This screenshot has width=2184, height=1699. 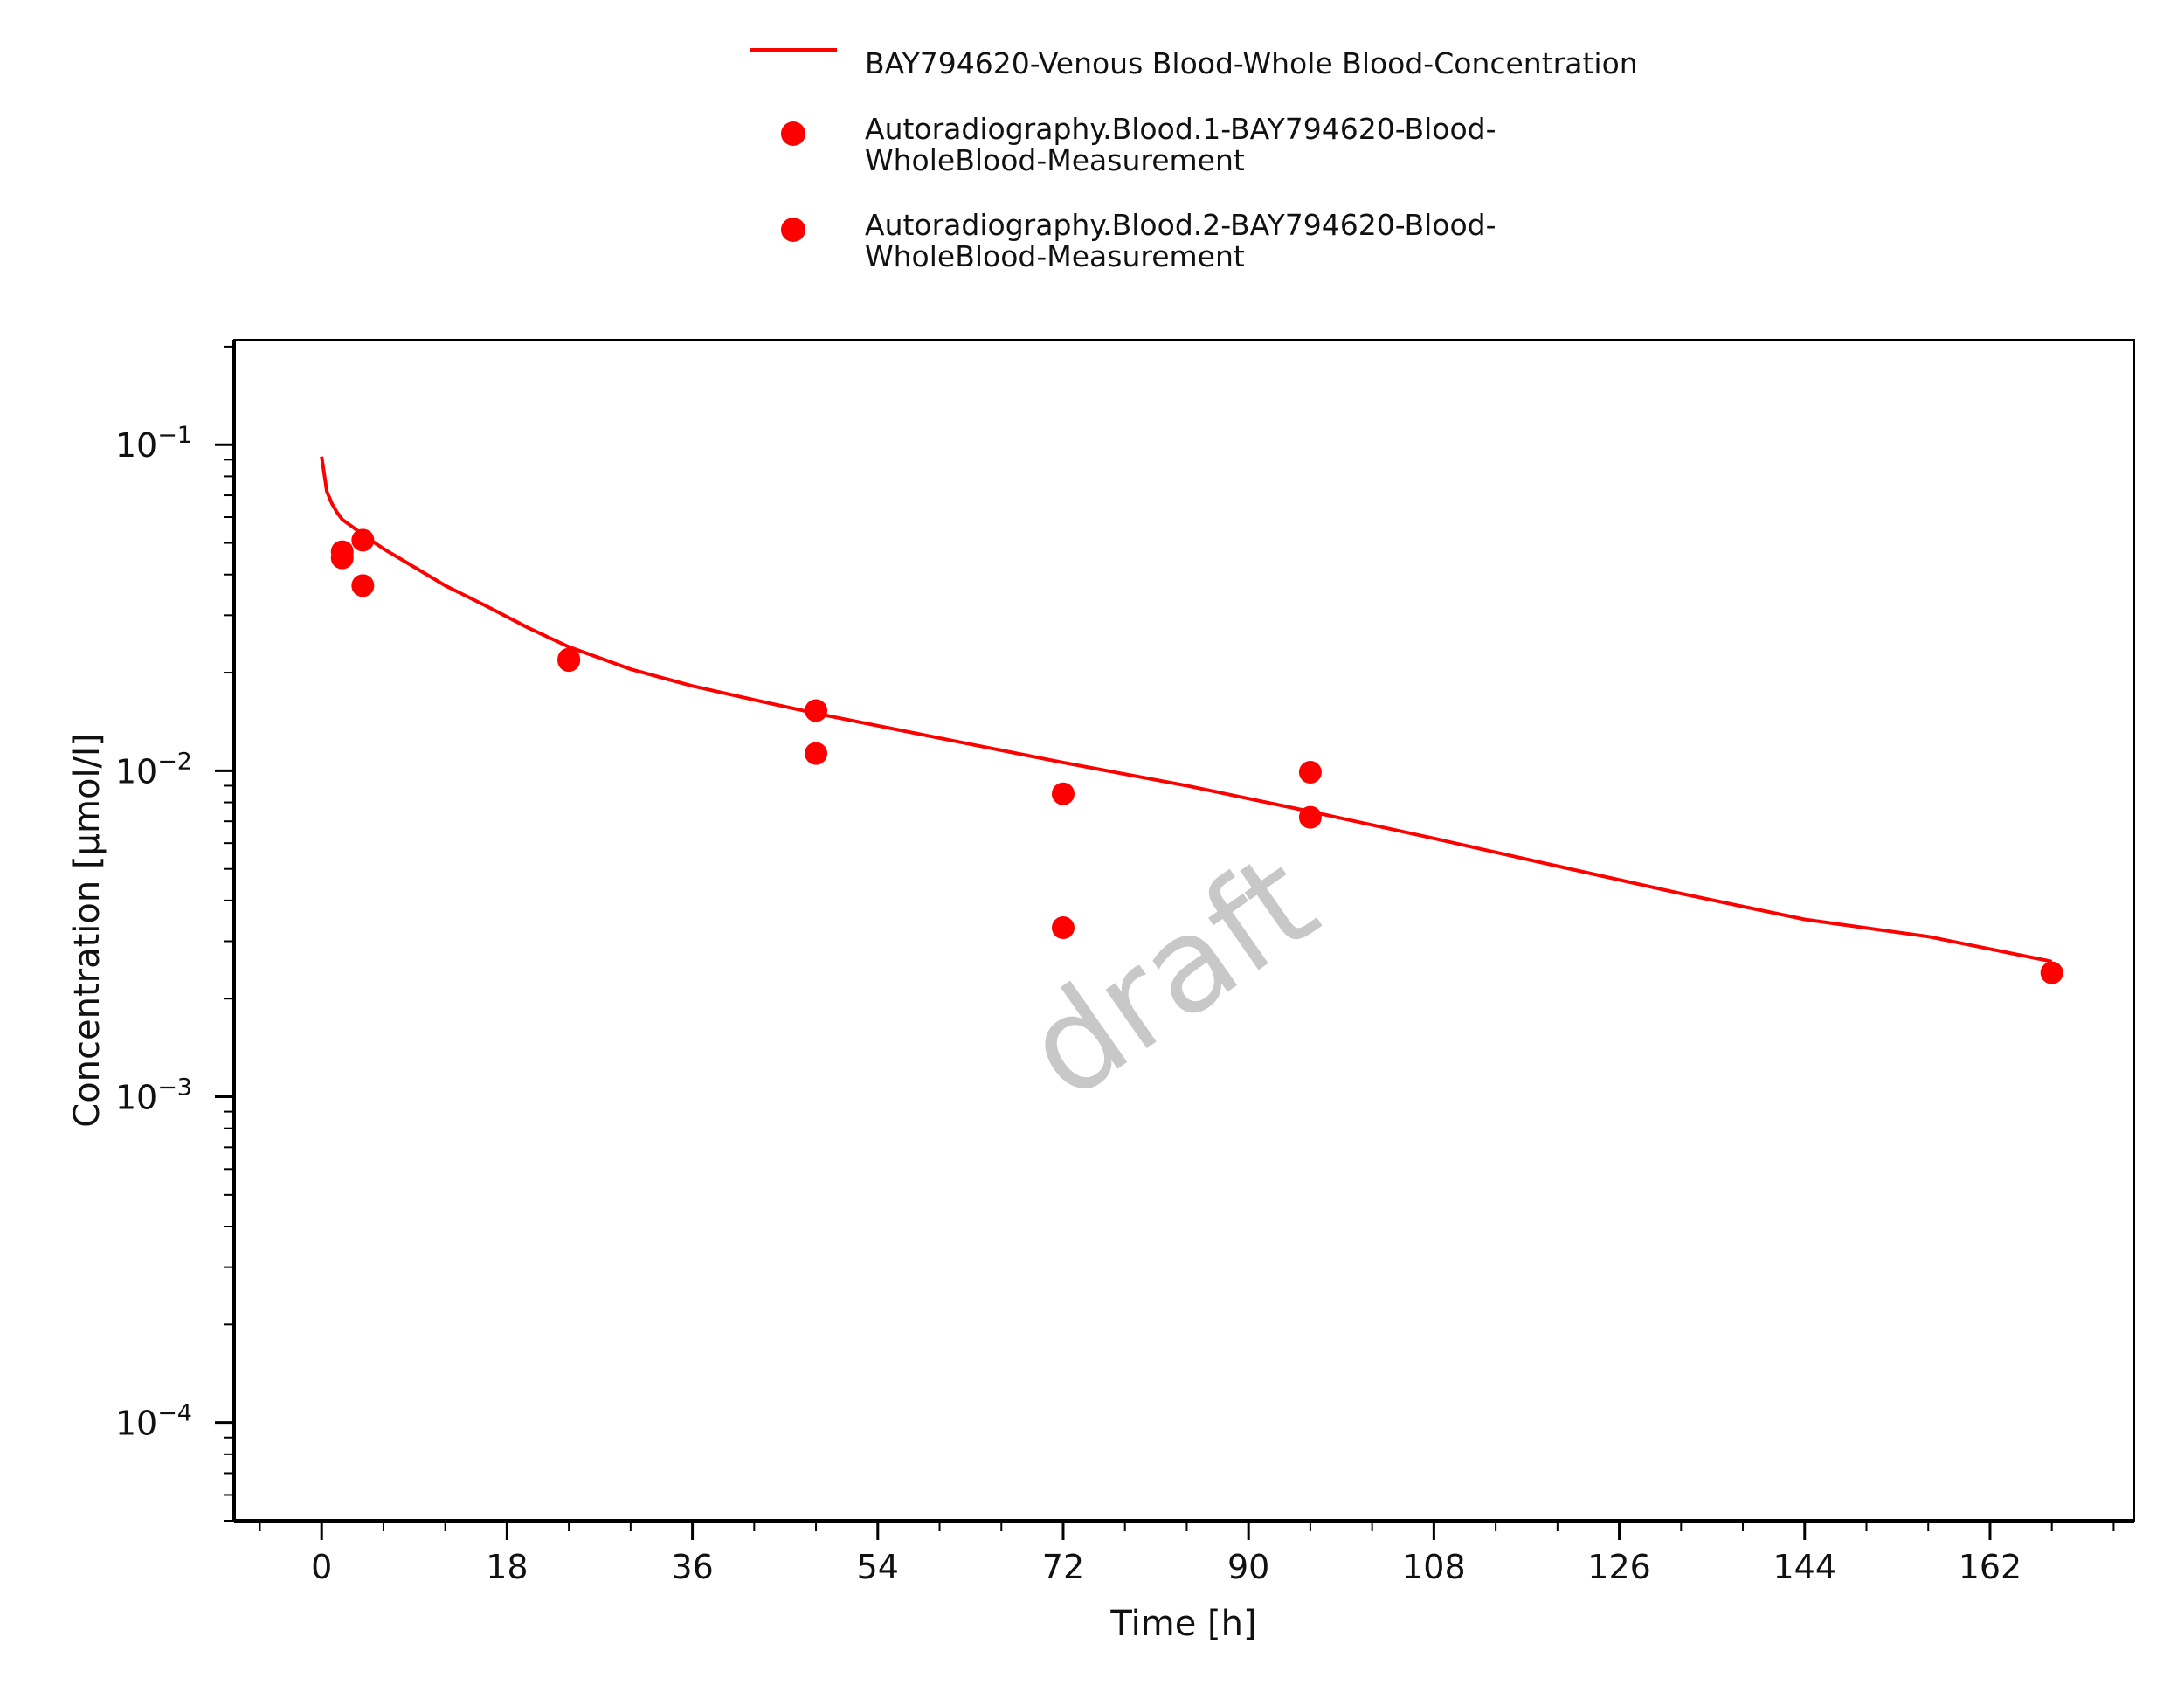 I want to click on x-tick-label: 72, so click(x=1063, y=1567).